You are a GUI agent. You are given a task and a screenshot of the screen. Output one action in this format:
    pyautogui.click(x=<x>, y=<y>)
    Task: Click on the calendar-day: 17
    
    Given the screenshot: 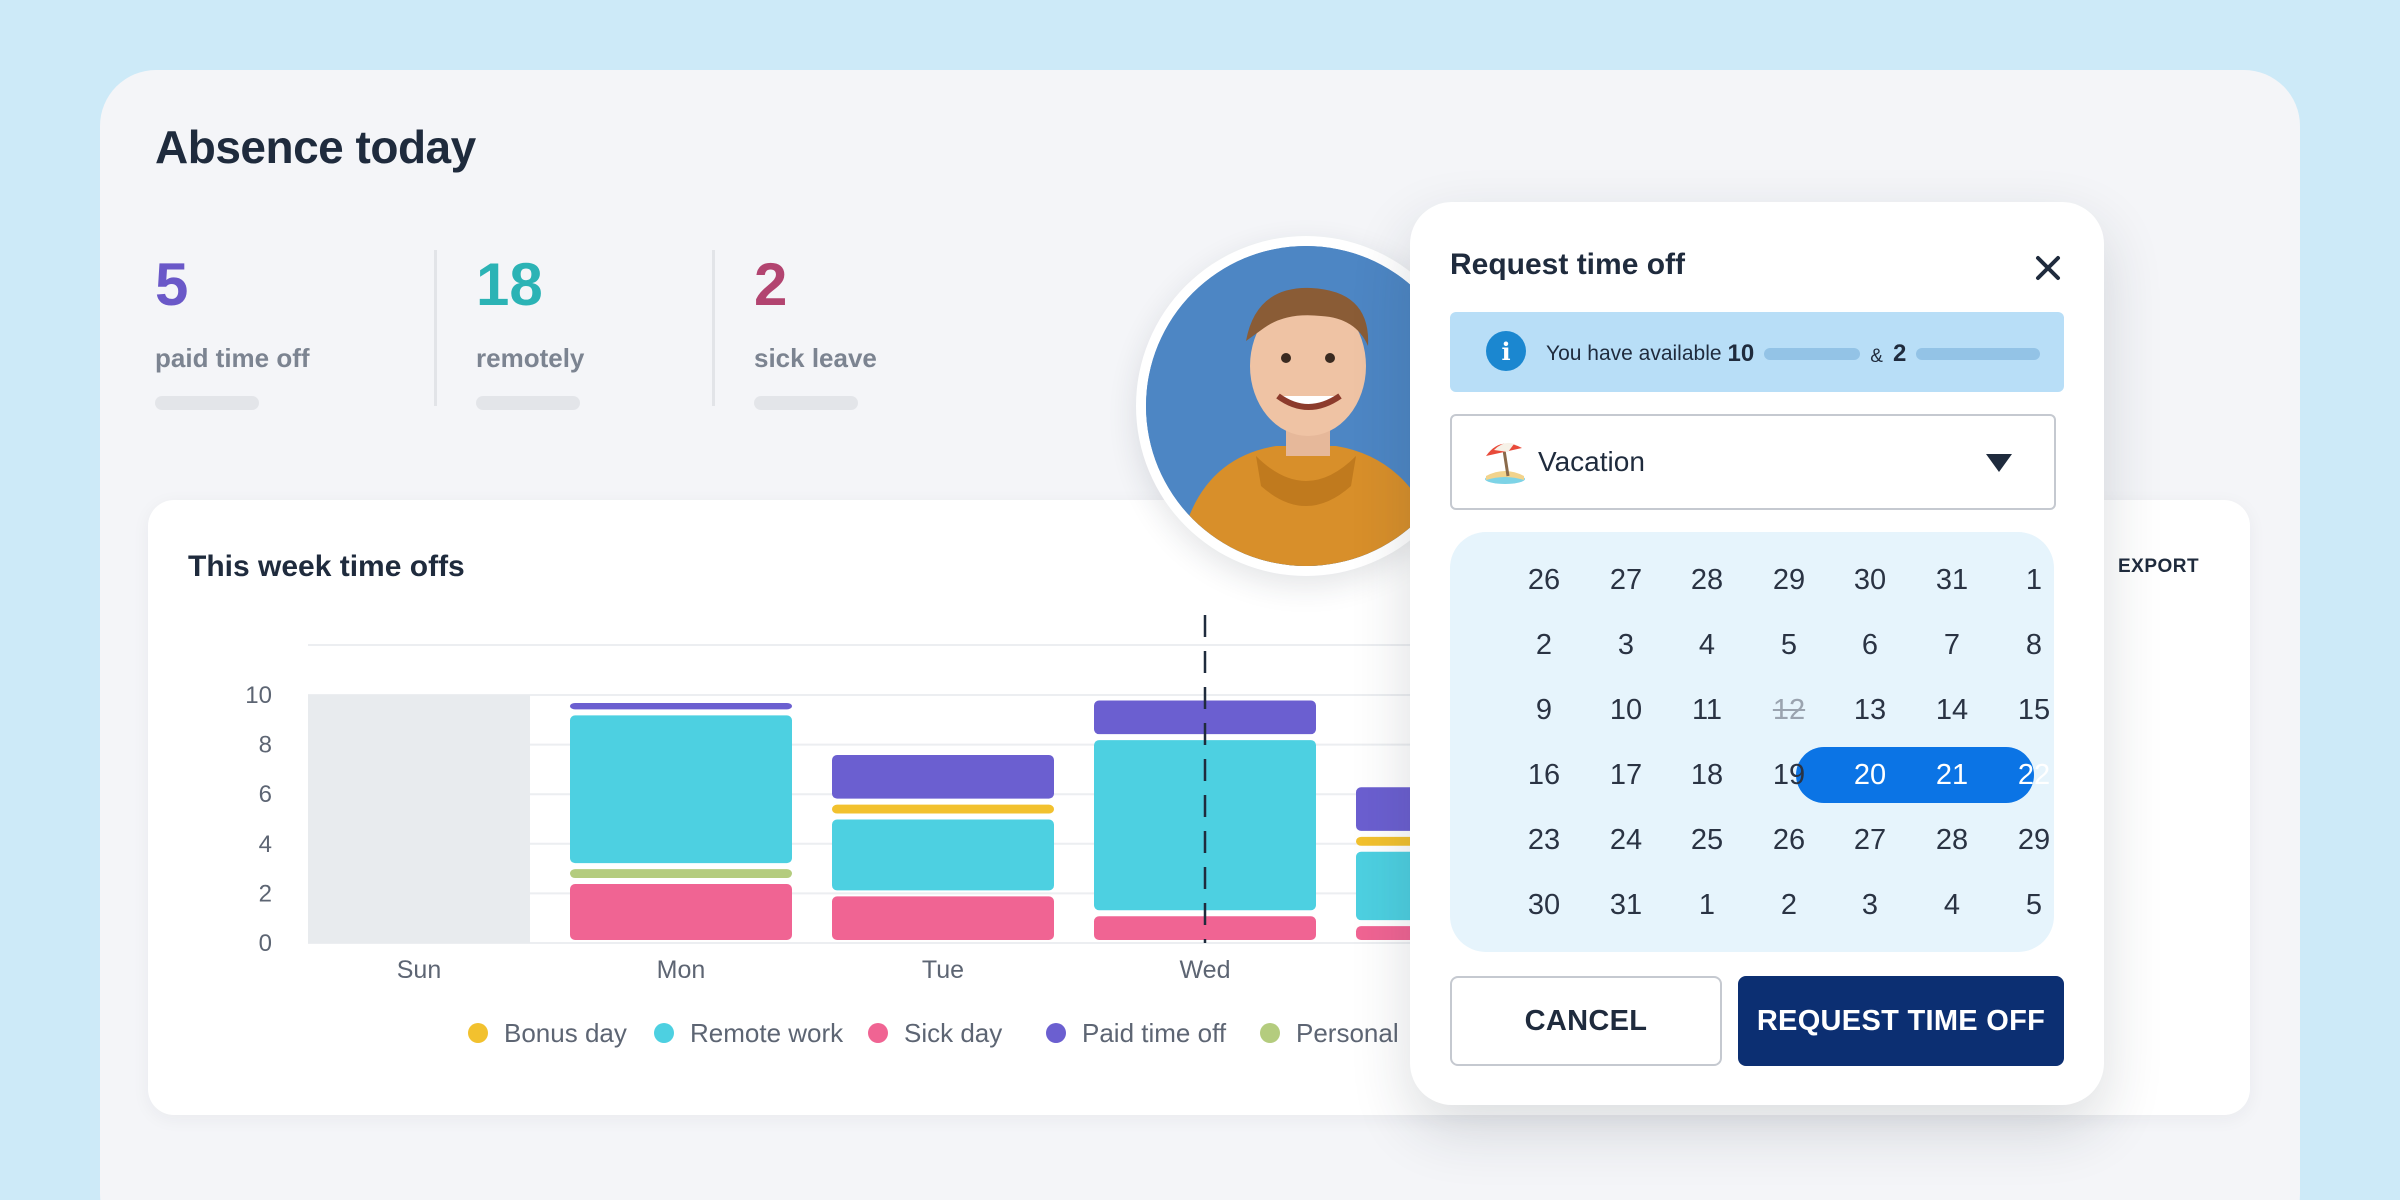 What is the action you would take?
    pyautogui.click(x=1626, y=775)
    